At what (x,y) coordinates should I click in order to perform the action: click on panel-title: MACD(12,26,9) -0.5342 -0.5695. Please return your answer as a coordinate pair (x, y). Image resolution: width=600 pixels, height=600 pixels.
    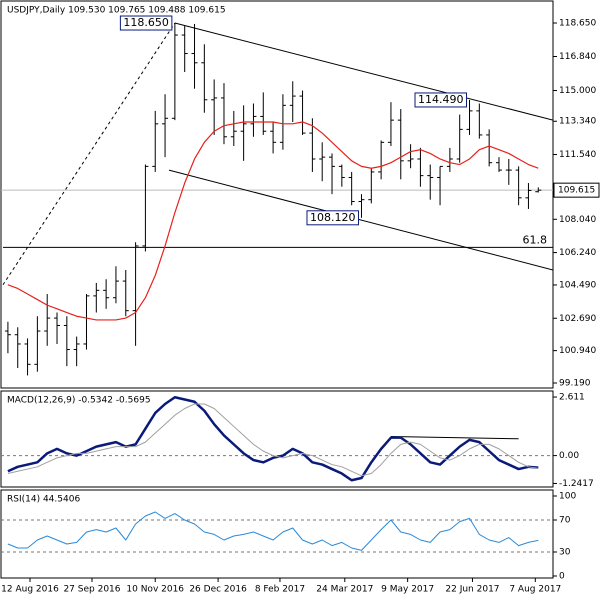
    Looking at the image, I should click on (79, 401).